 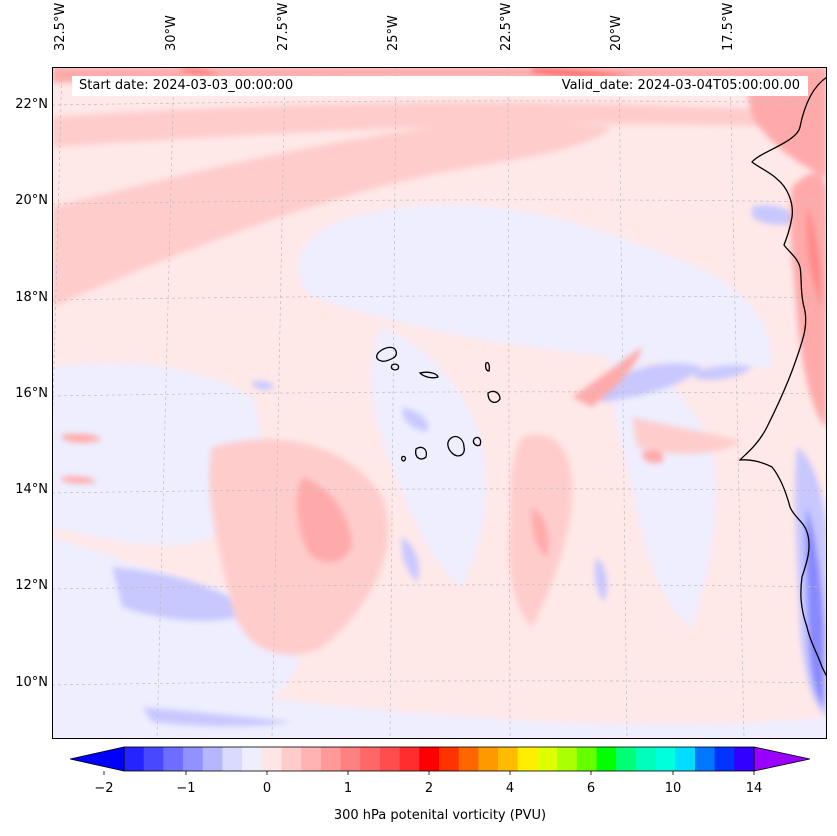 What do you see at coordinates (31, 682) in the screenshot?
I see `lat-label-10n: 10°N` at bounding box center [31, 682].